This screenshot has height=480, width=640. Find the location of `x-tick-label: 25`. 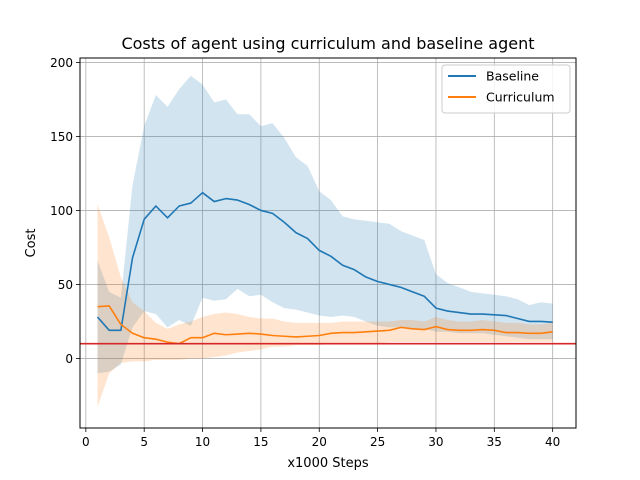

x-tick-label: 25 is located at coordinates (377, 442).